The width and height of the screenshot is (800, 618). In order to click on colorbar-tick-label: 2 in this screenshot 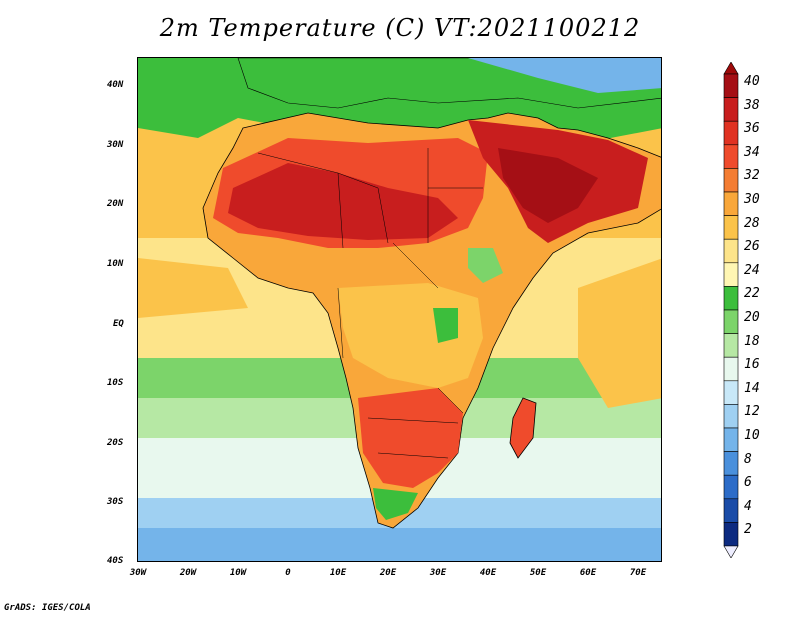, I will do `click(748, 530)`.